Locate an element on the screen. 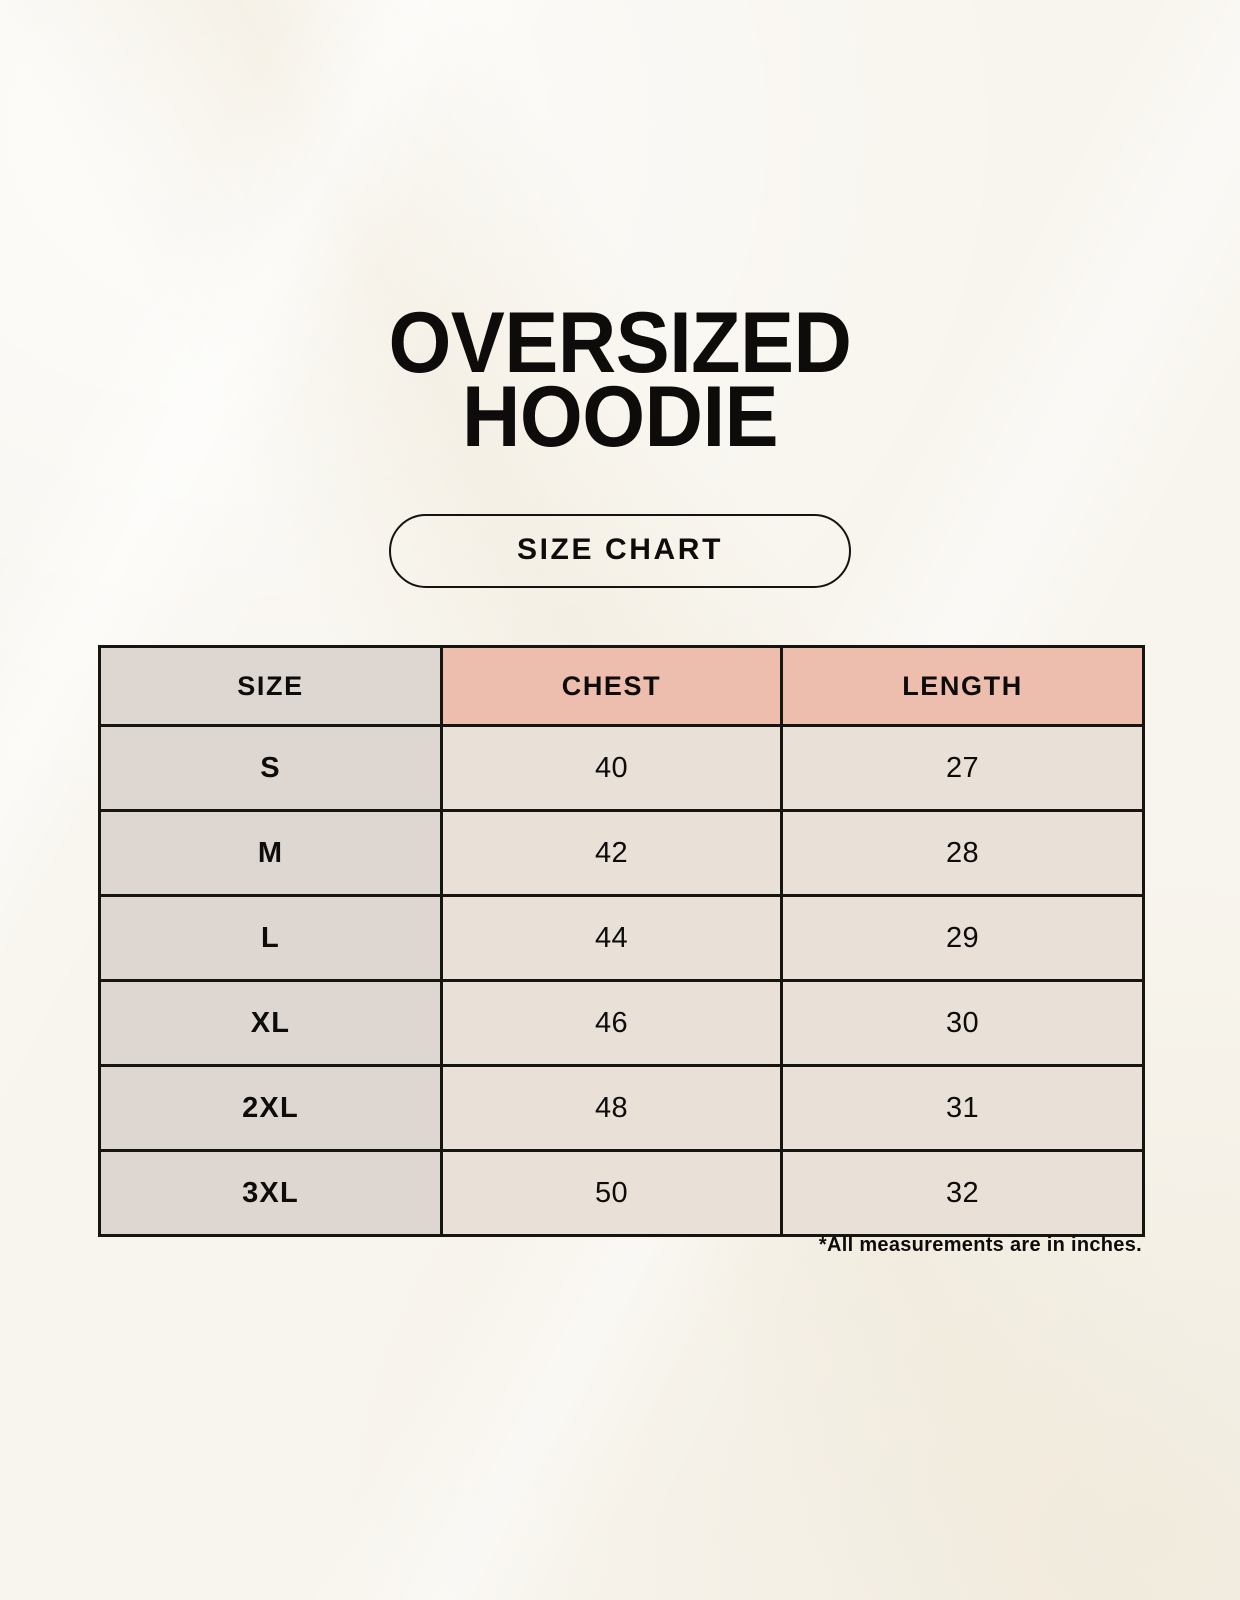 This screenshot has width=1240, height=1600. table-row: L 44 29 is located at coordinates (621, 938).